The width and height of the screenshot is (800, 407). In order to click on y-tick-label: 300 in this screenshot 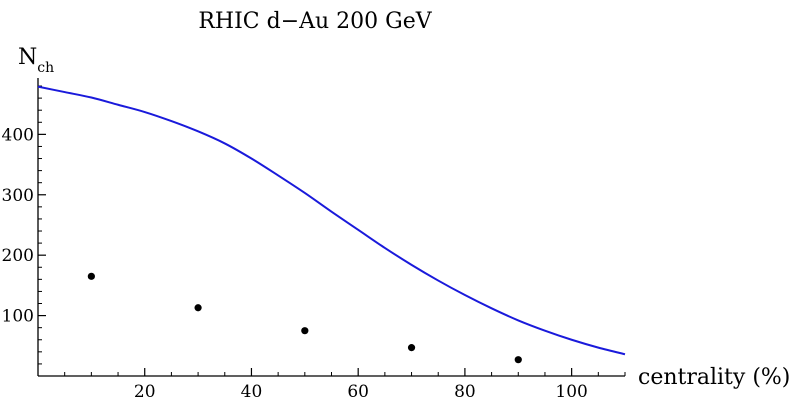, I will do `click(18, 196)`.